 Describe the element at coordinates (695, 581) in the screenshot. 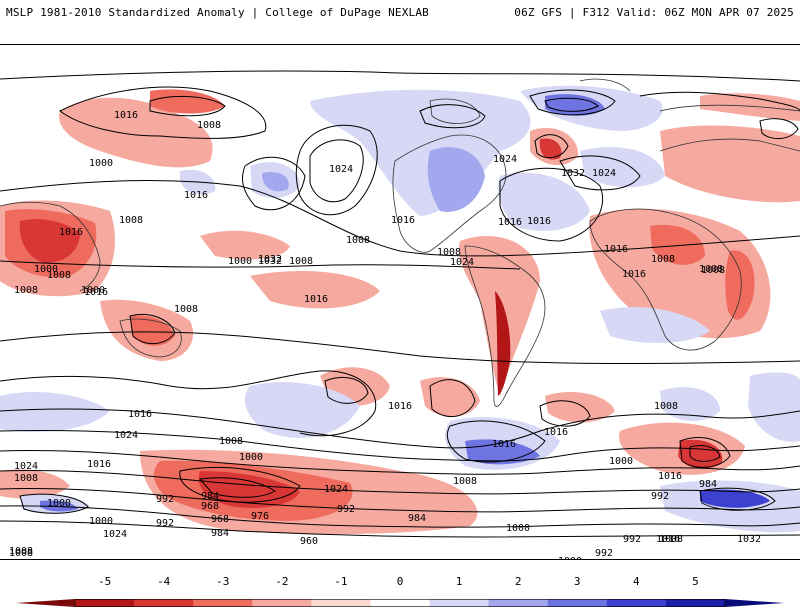

I see `colorbar-tick-label: 5` at that location.